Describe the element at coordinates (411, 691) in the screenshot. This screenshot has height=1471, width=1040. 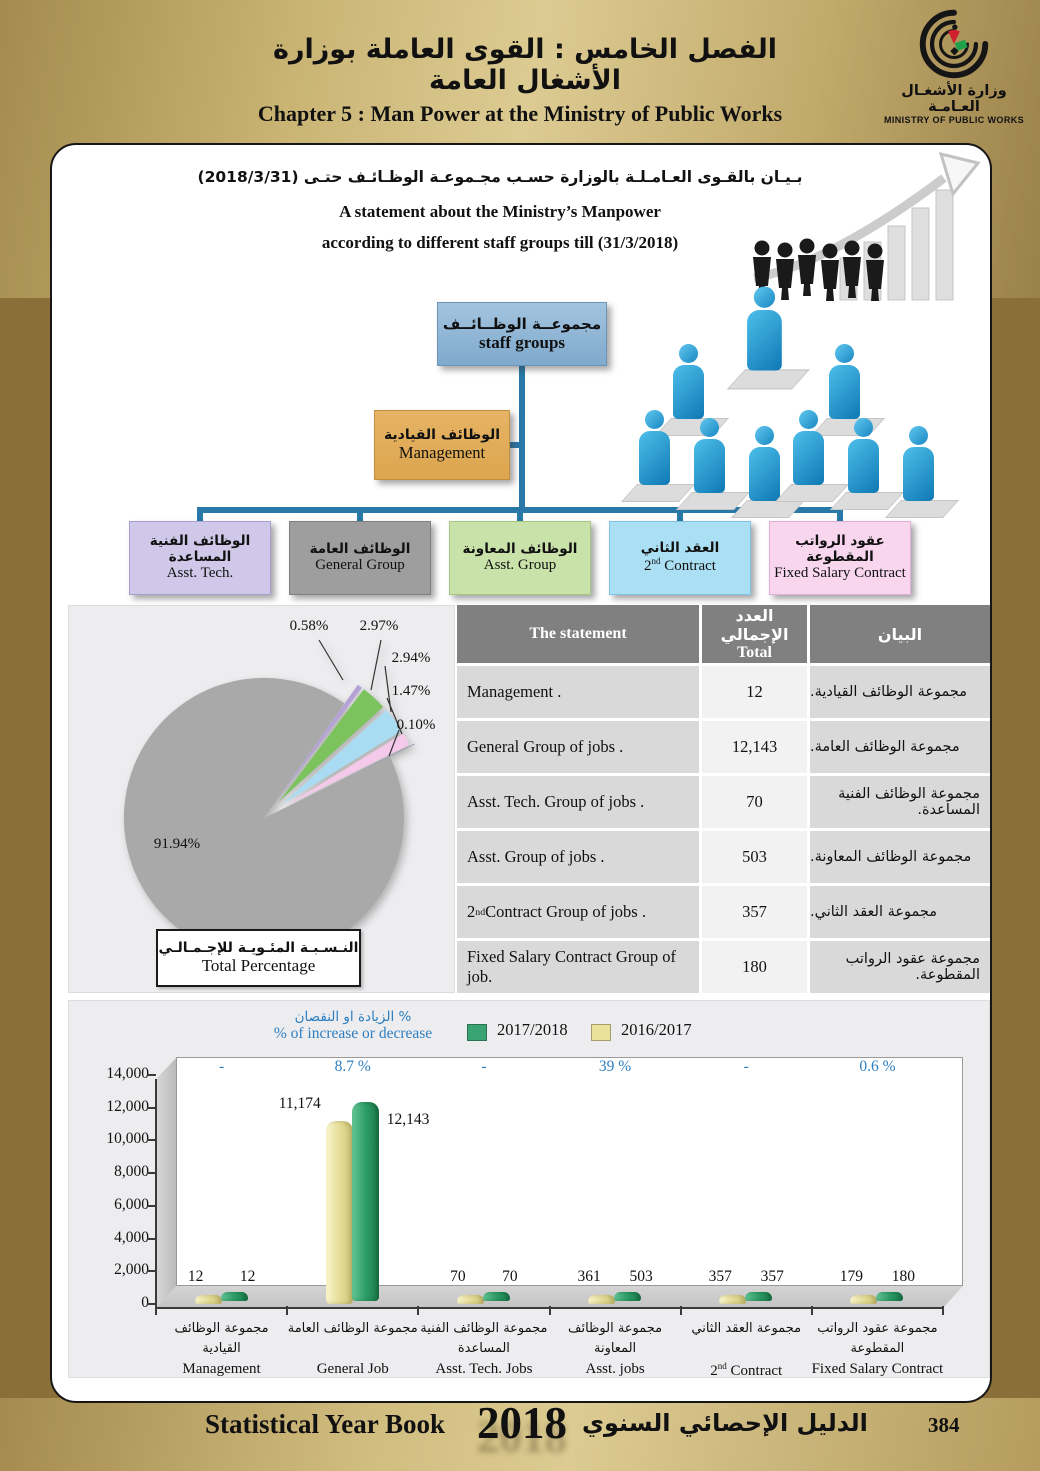
I see `pie-callout-pink: 1.47%` at that location.